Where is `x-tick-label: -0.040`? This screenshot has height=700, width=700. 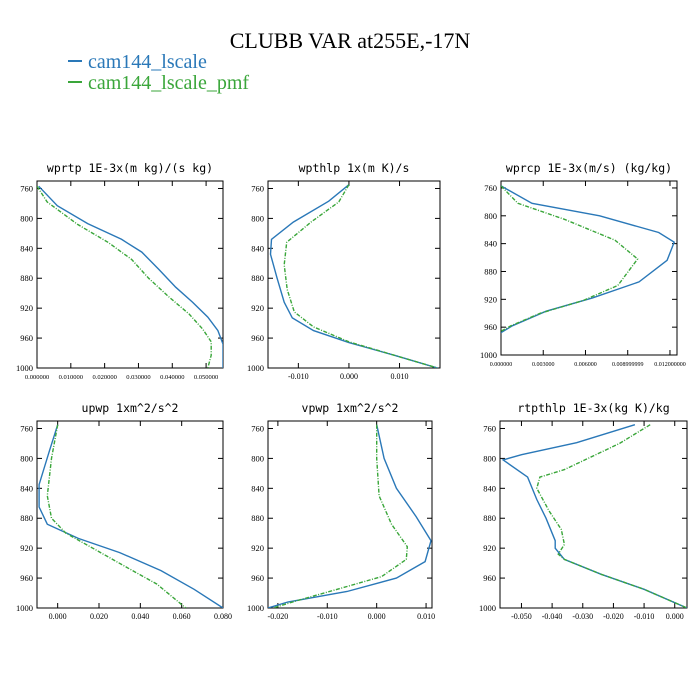
x-tick-label: -0.040 is located at coordinates (552, 616).